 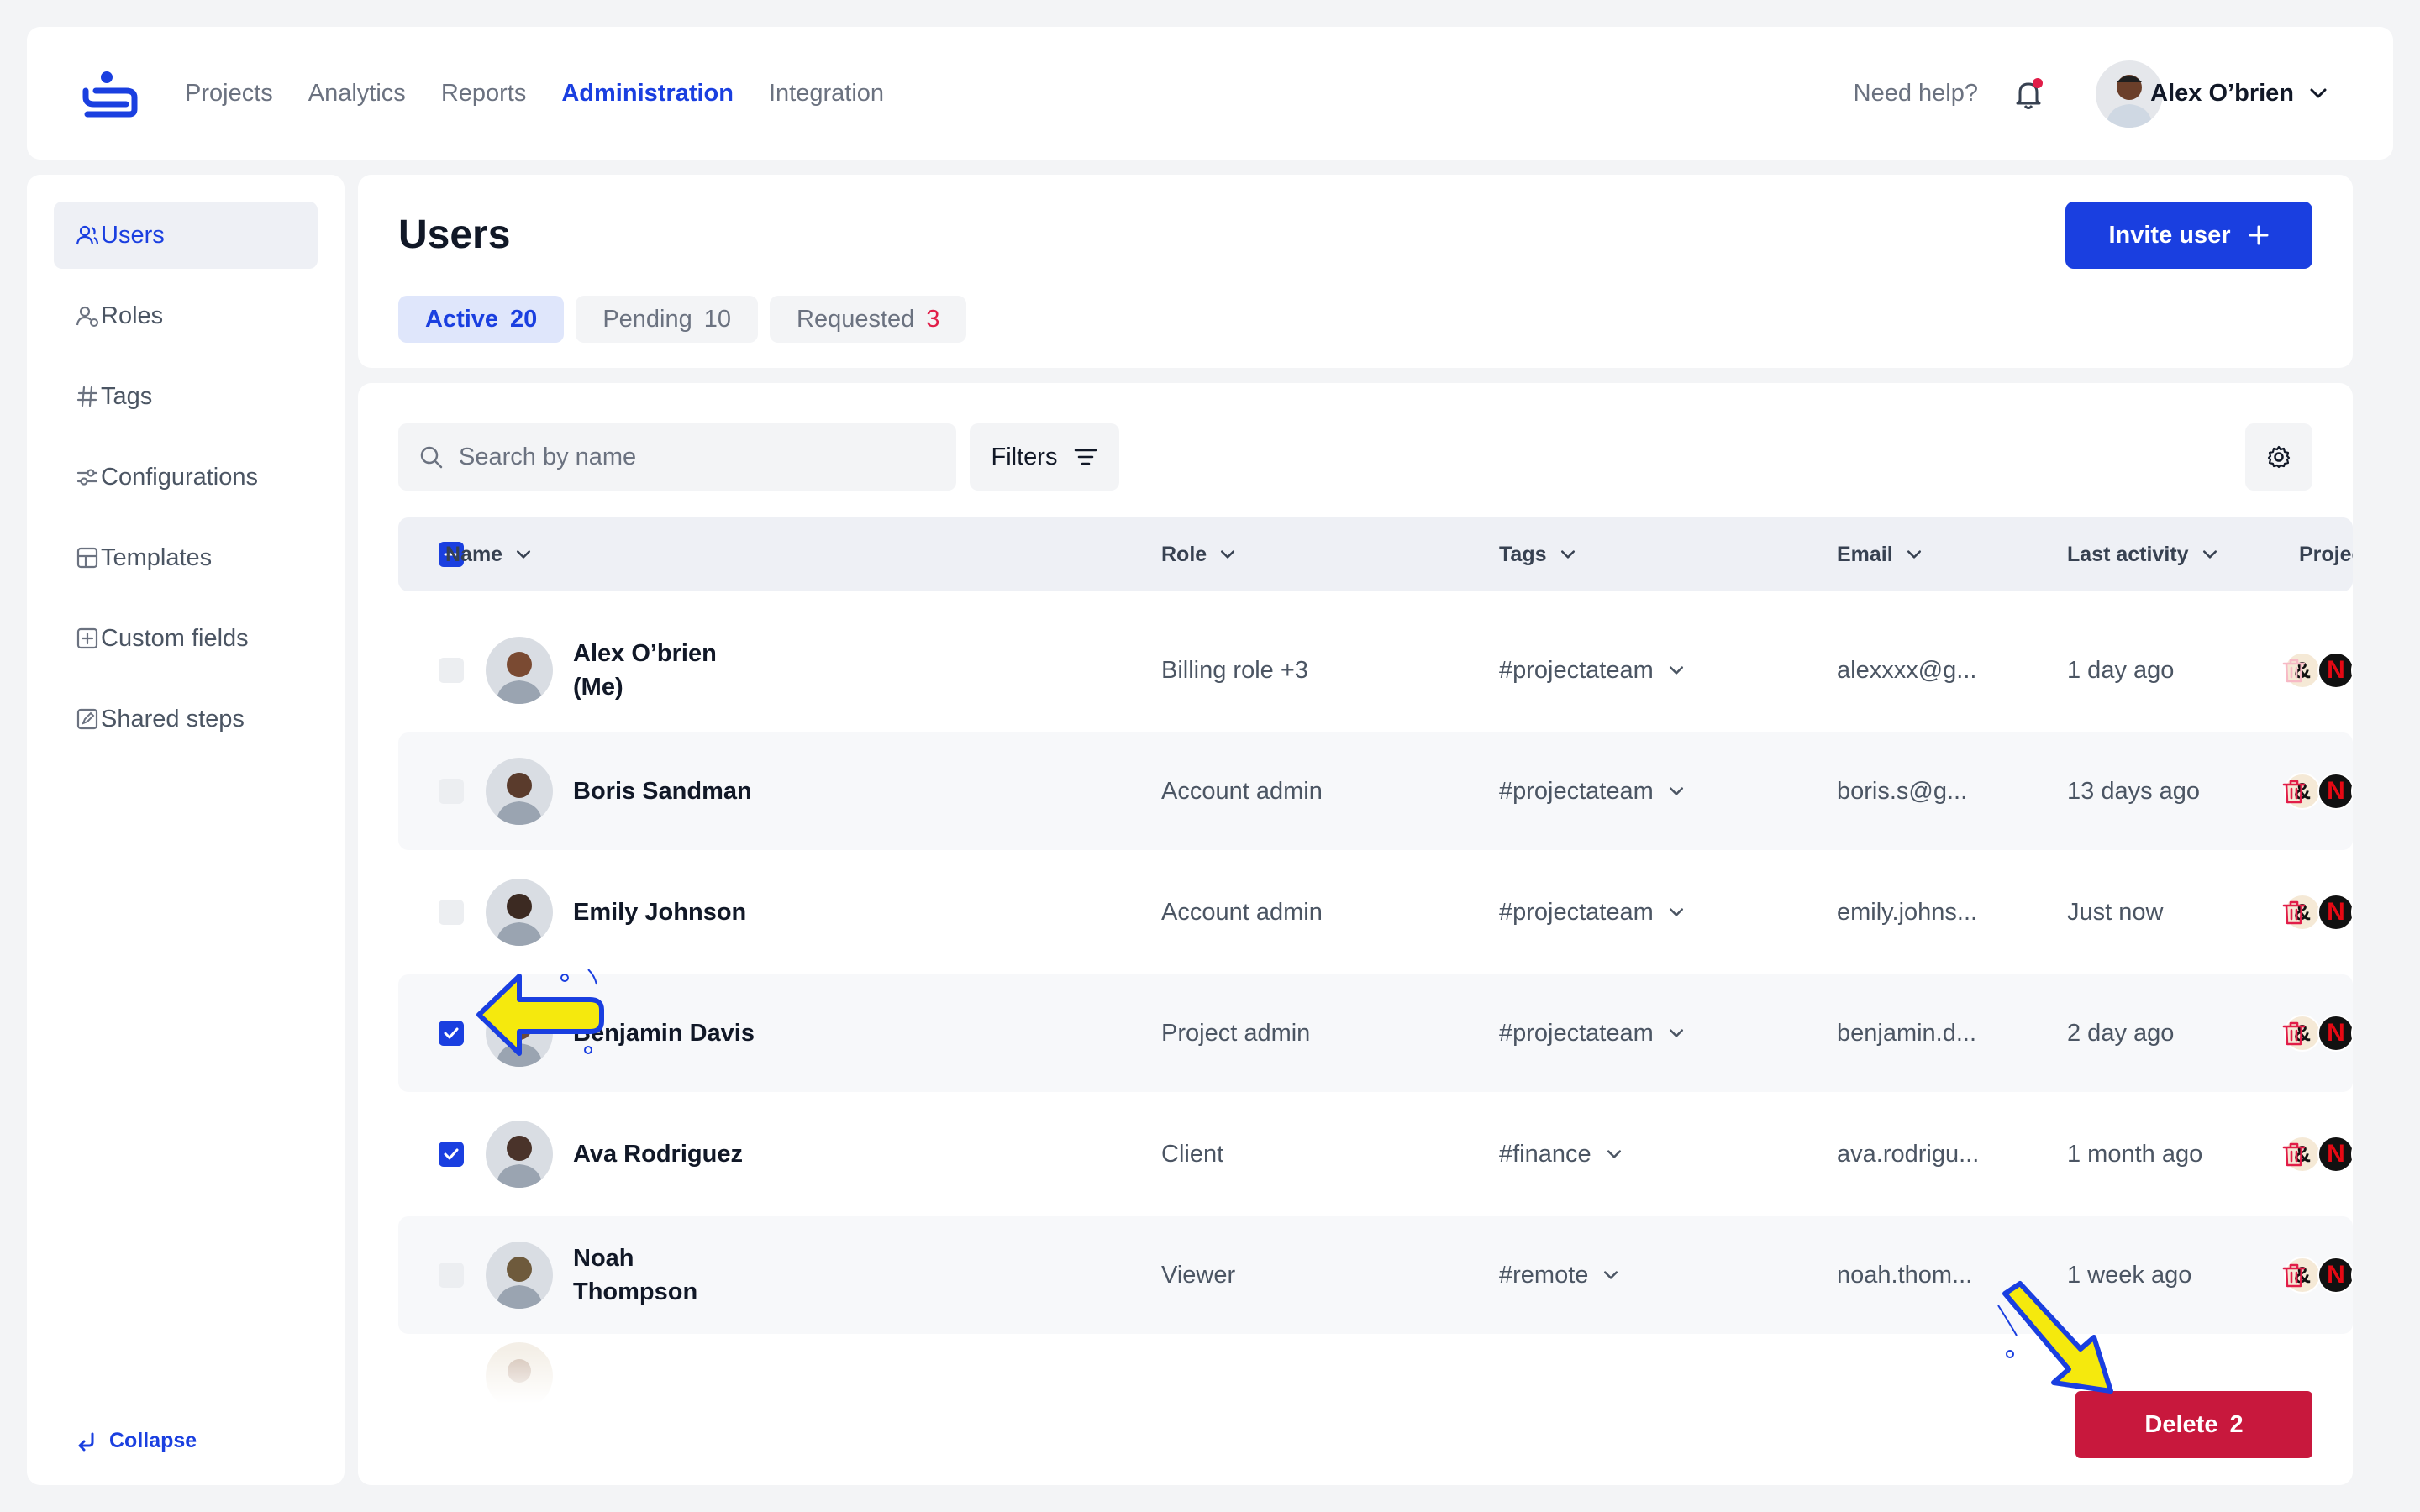 I want to click on sidebar-item-custom-fields: Custom fields, so click(x=186, y=638).